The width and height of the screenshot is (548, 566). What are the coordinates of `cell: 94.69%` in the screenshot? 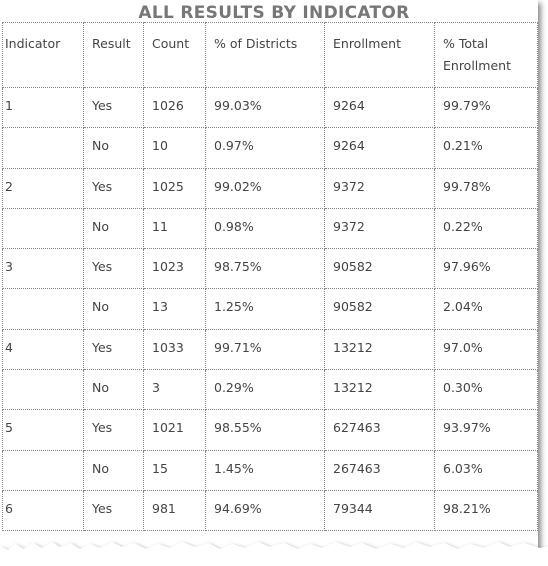 It's located at (265, 510).